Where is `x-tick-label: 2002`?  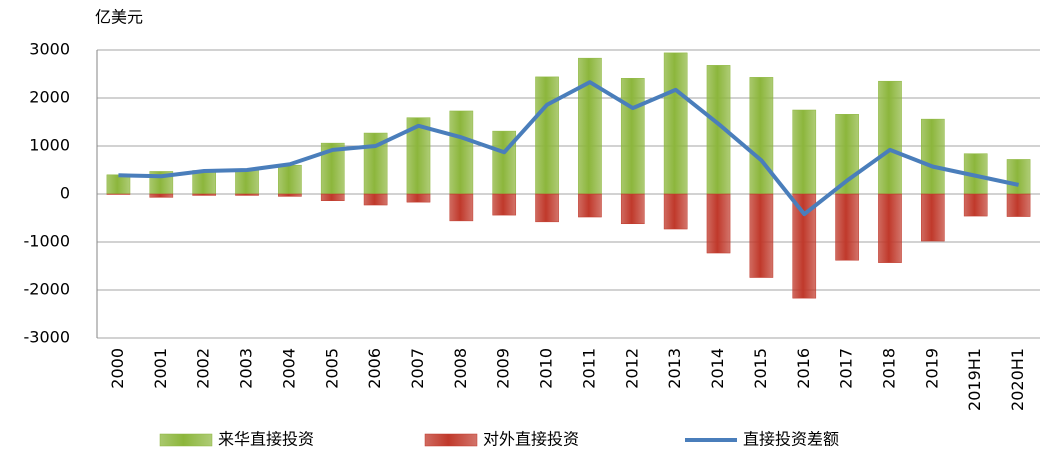
x-tick-label: 2002 is located at coordinates (203, 368).